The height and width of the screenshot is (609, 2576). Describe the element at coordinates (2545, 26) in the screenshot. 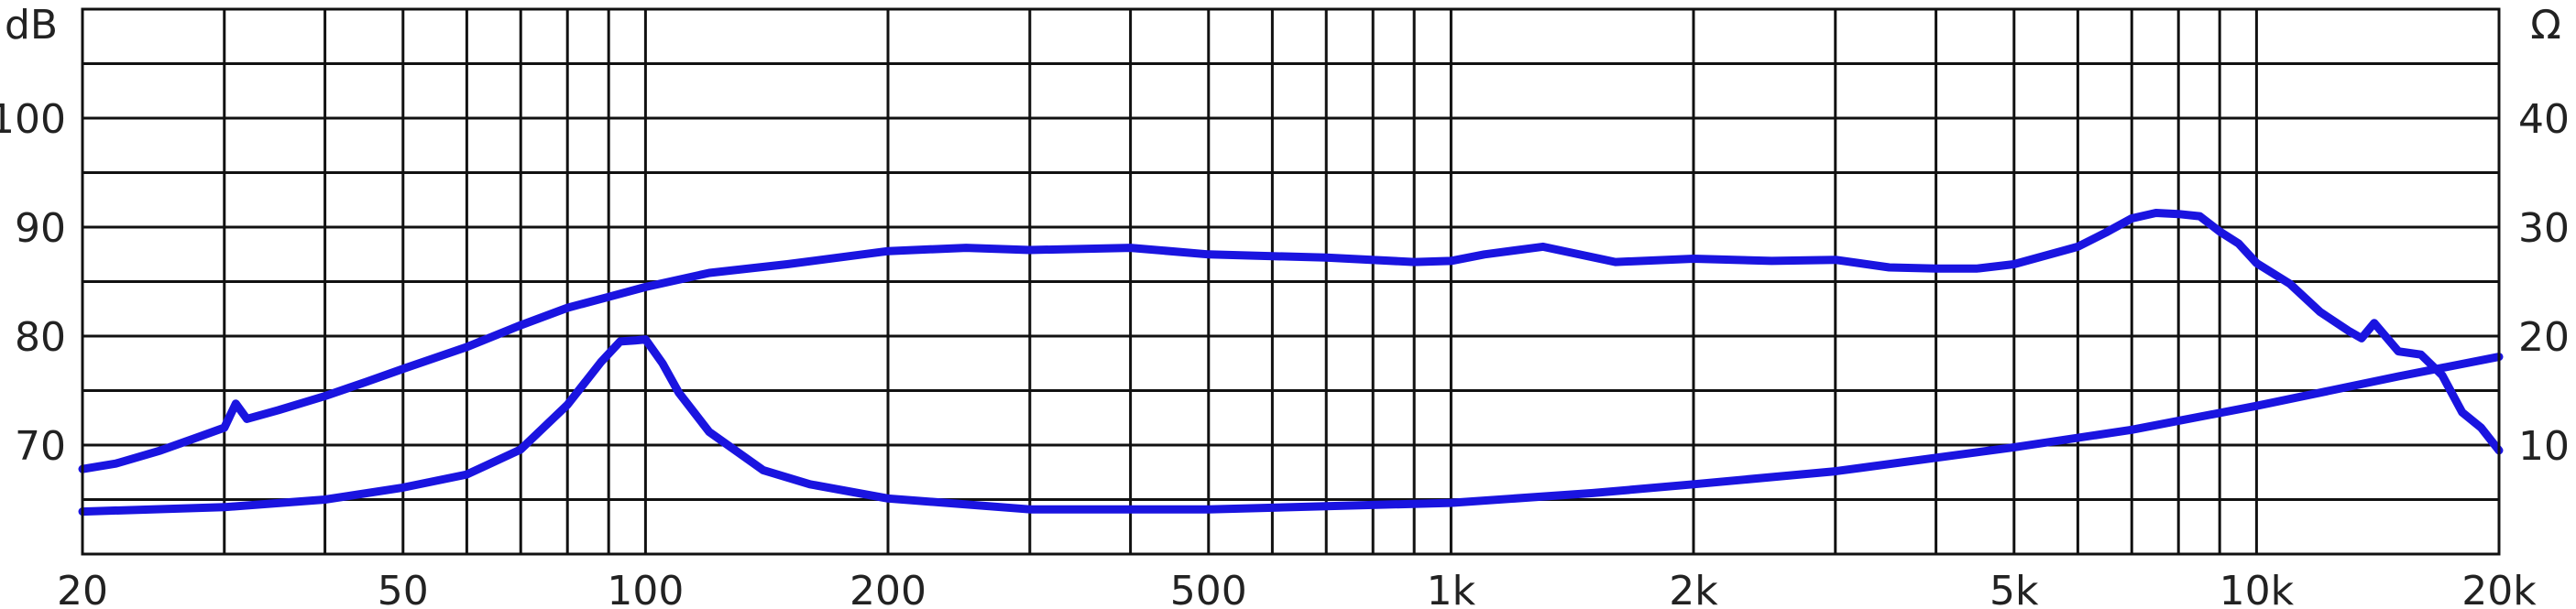

I see `right-axis-unit: Ω` at that location.